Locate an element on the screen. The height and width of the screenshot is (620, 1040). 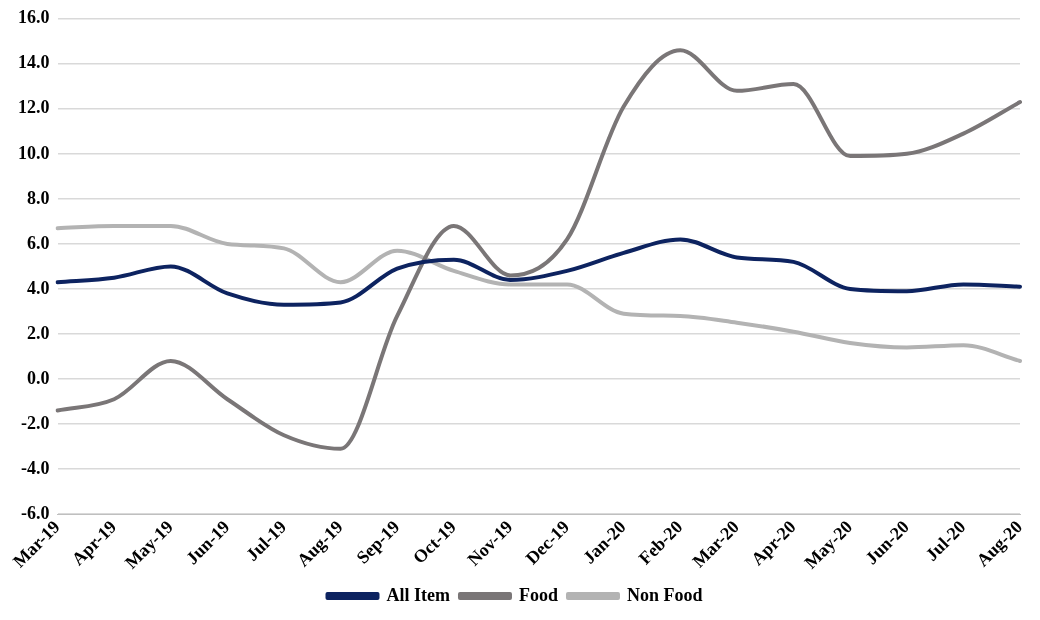
y-tick-label: 2.0 is located at coordinates (38, 332).